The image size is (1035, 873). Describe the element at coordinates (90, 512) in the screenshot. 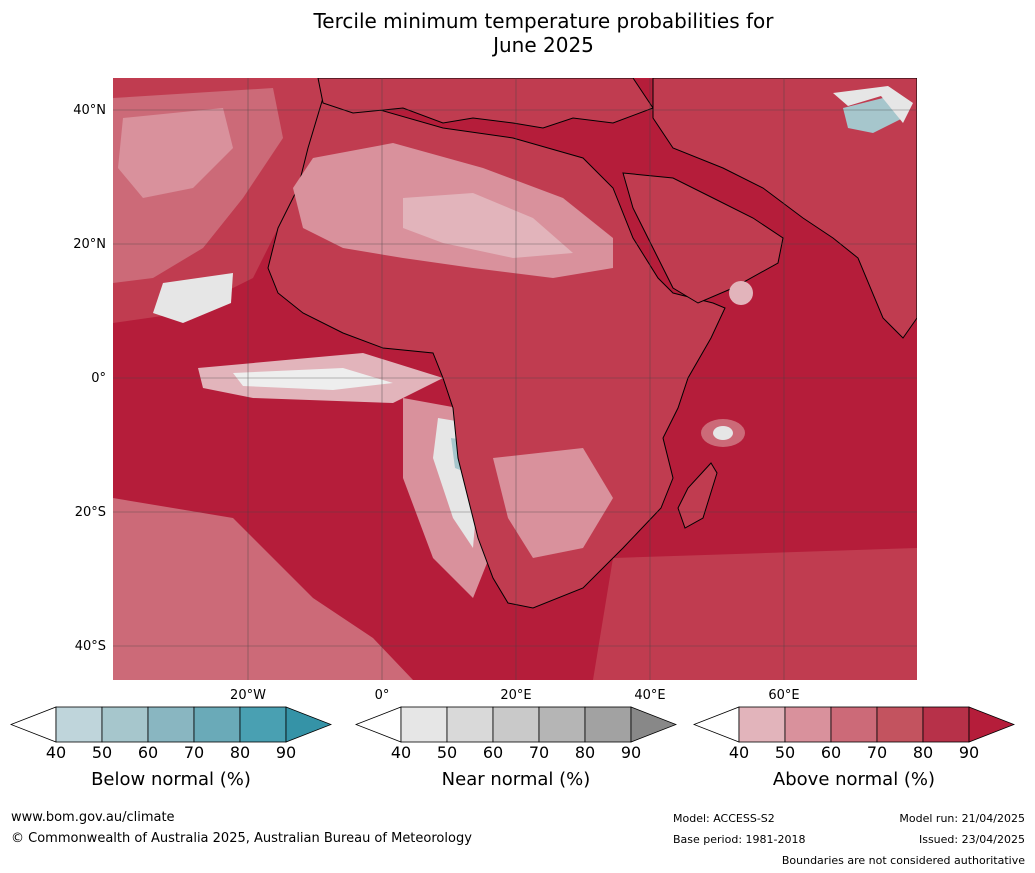

I see `lat-label-20s: 20°S` at that location.